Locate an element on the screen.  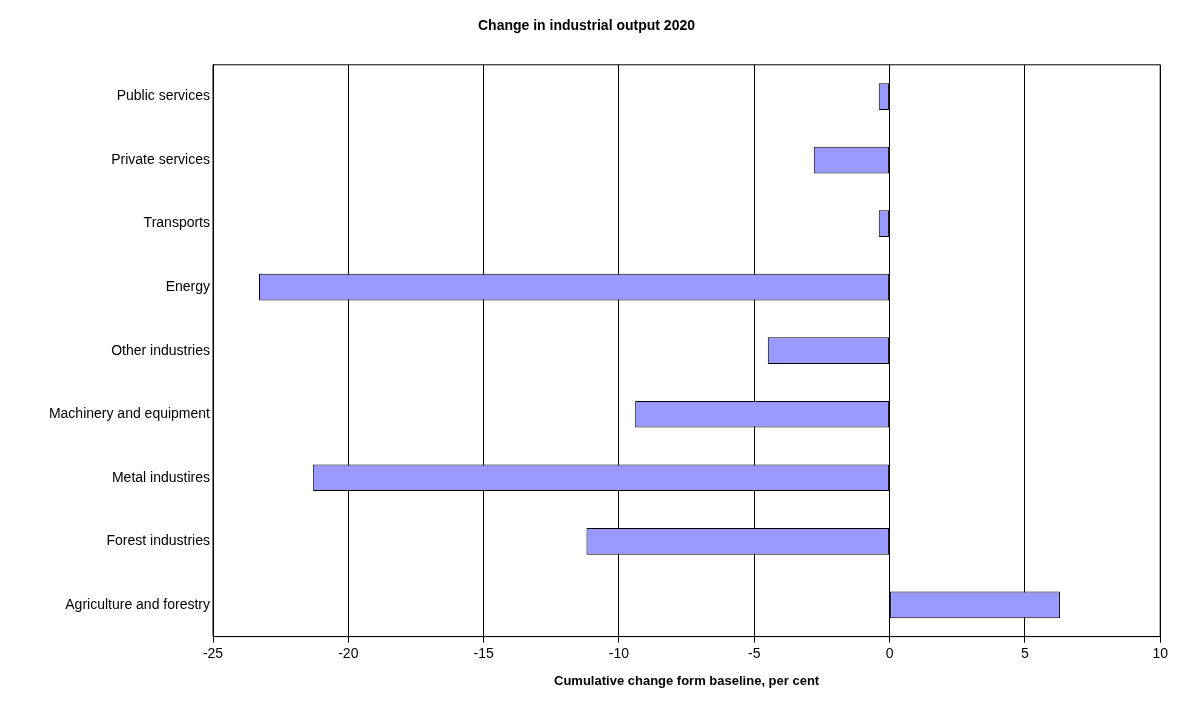
x-tick-label: -10 is located at coordinates (619, 652).